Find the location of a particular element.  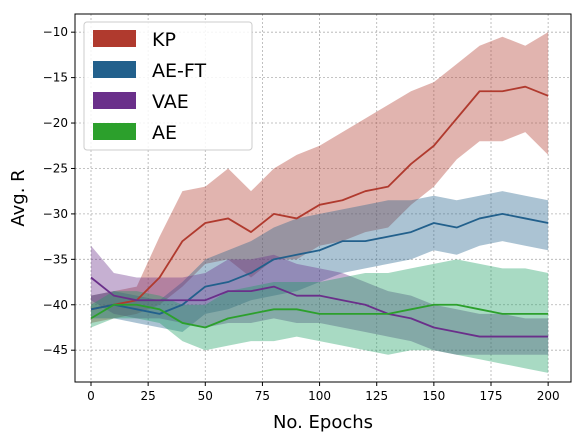

legend-label-ae: AE is located at coordinates (164, 133).